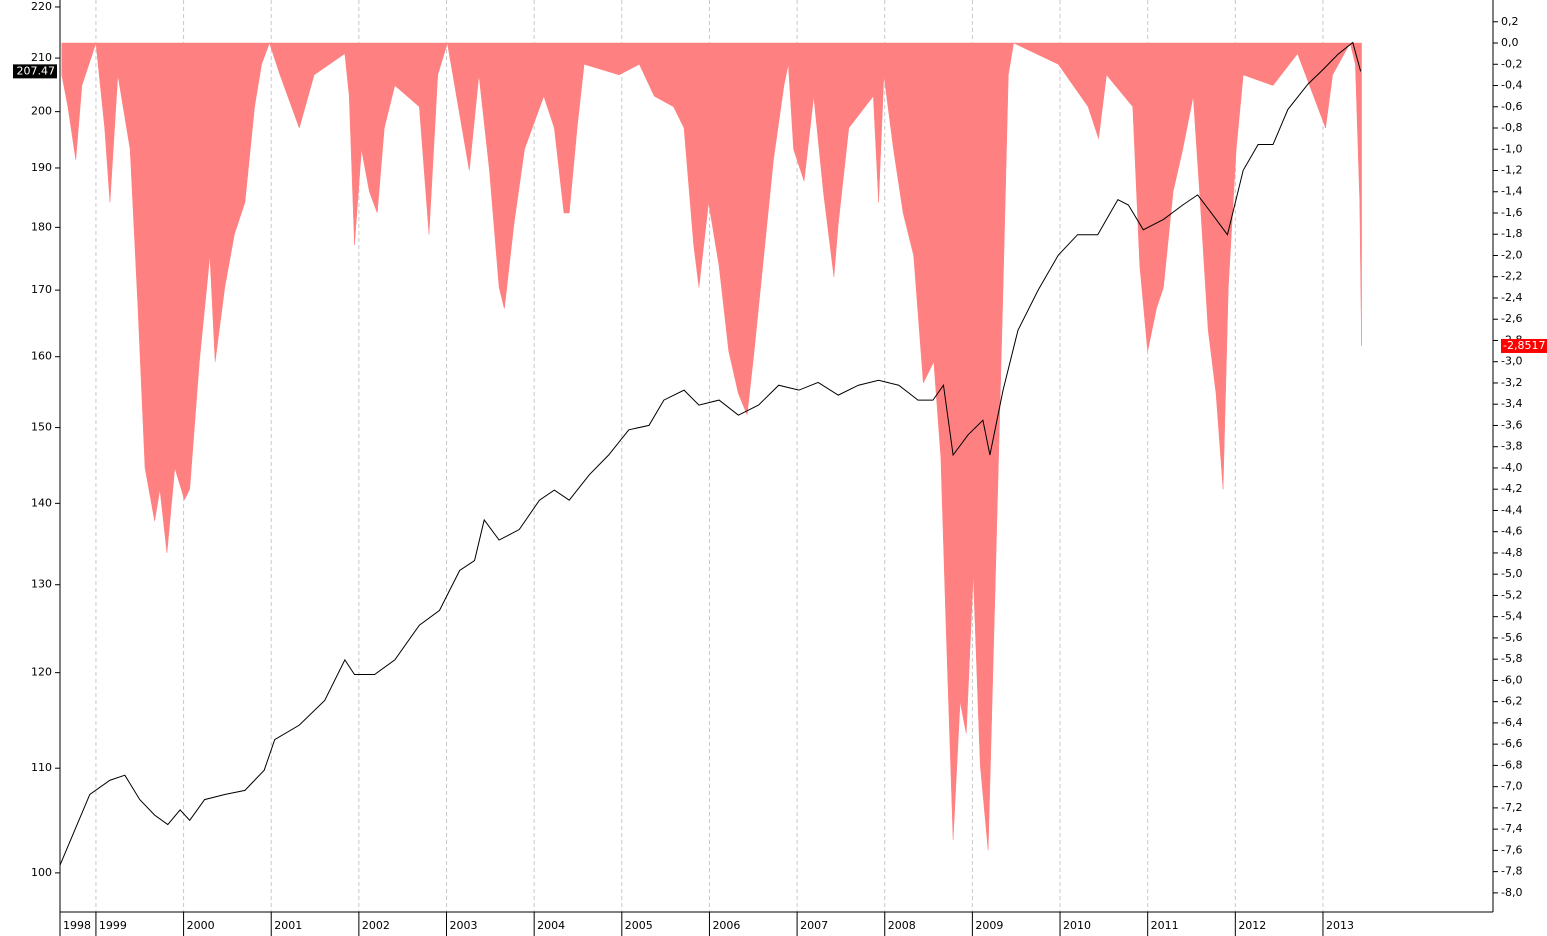  Describe the element at coordinates (726, 925) in the screenshot. I see `x-tick-label: 2006` at that location.